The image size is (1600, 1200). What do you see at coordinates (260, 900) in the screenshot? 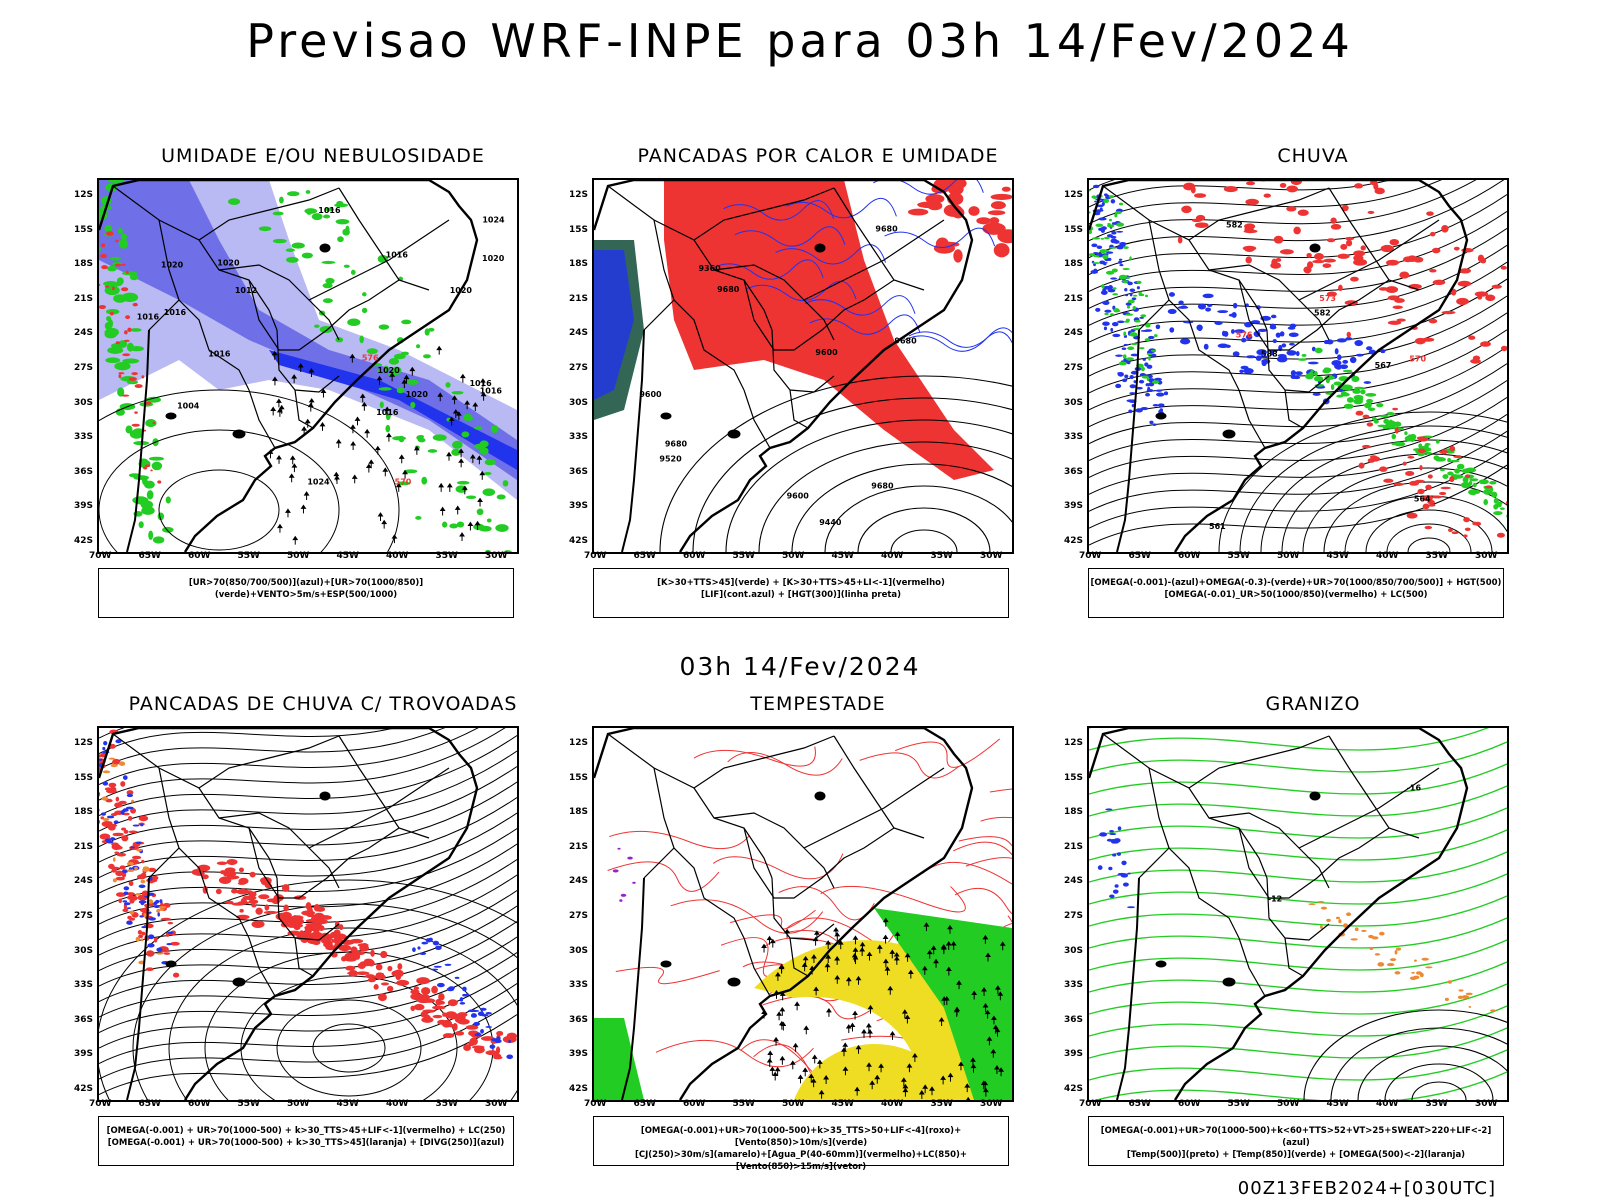
I see `red-storms` at bounding box center [260, 900].